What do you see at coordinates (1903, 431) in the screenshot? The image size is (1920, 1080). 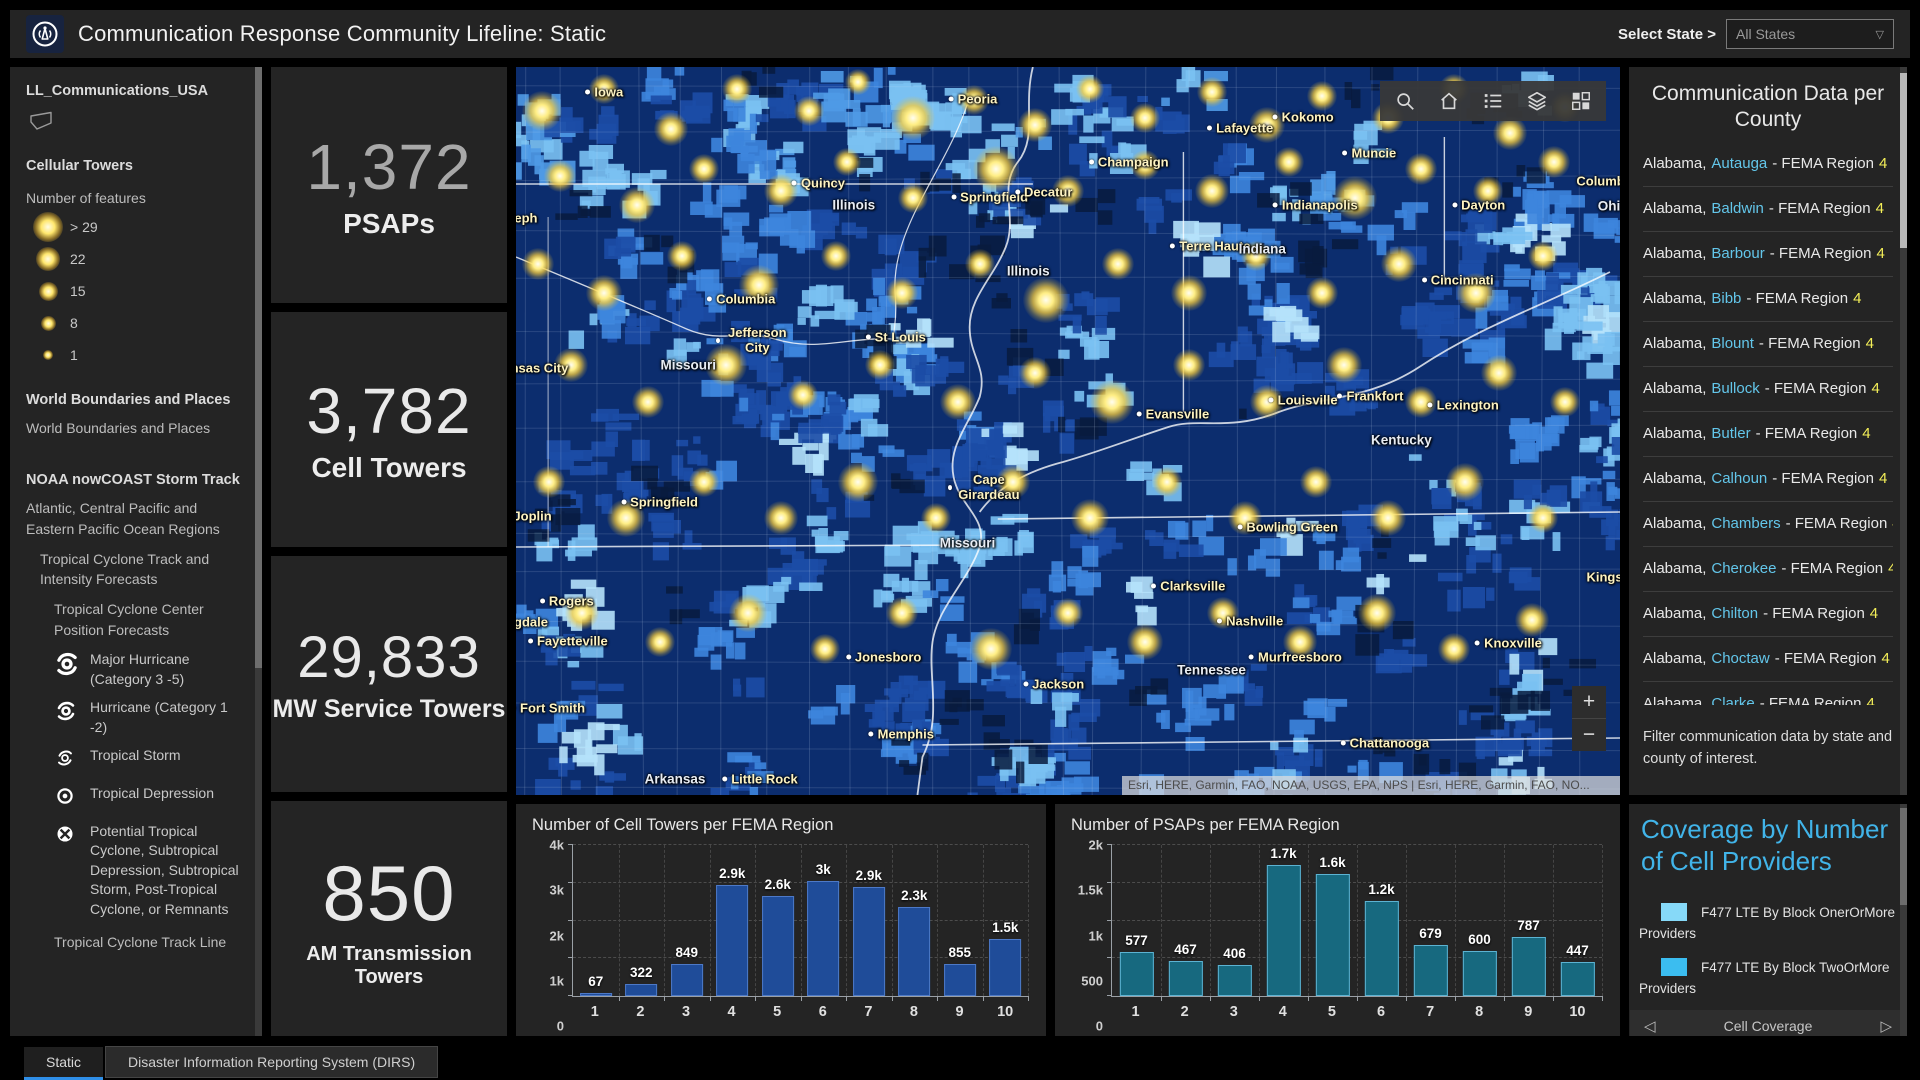 I see `county-scrollbar` at bounding box center [1903, 431].